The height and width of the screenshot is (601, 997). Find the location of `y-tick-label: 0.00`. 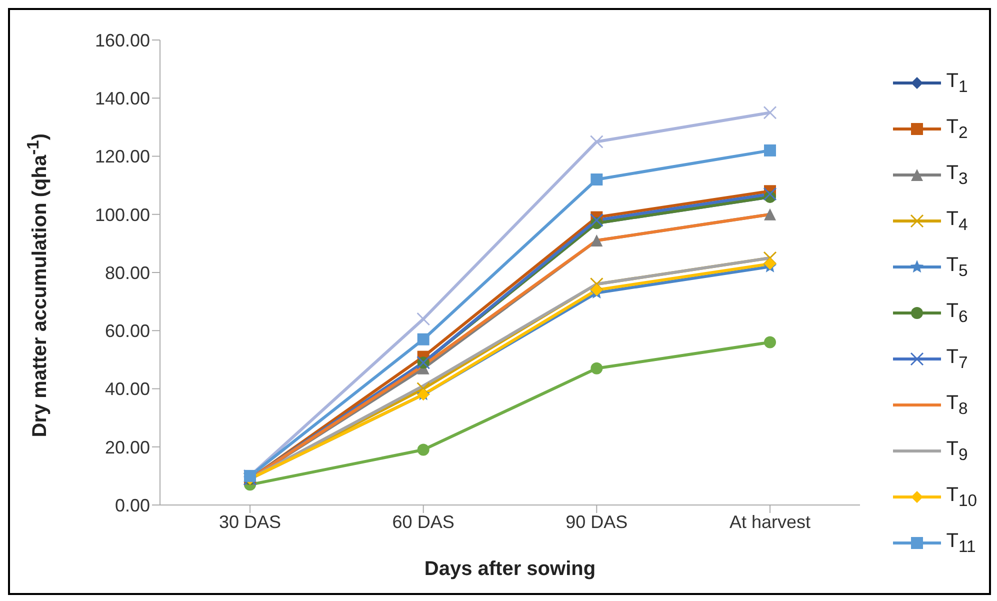

y-tick-label: 0.00 is located at coordinates (132, 505).